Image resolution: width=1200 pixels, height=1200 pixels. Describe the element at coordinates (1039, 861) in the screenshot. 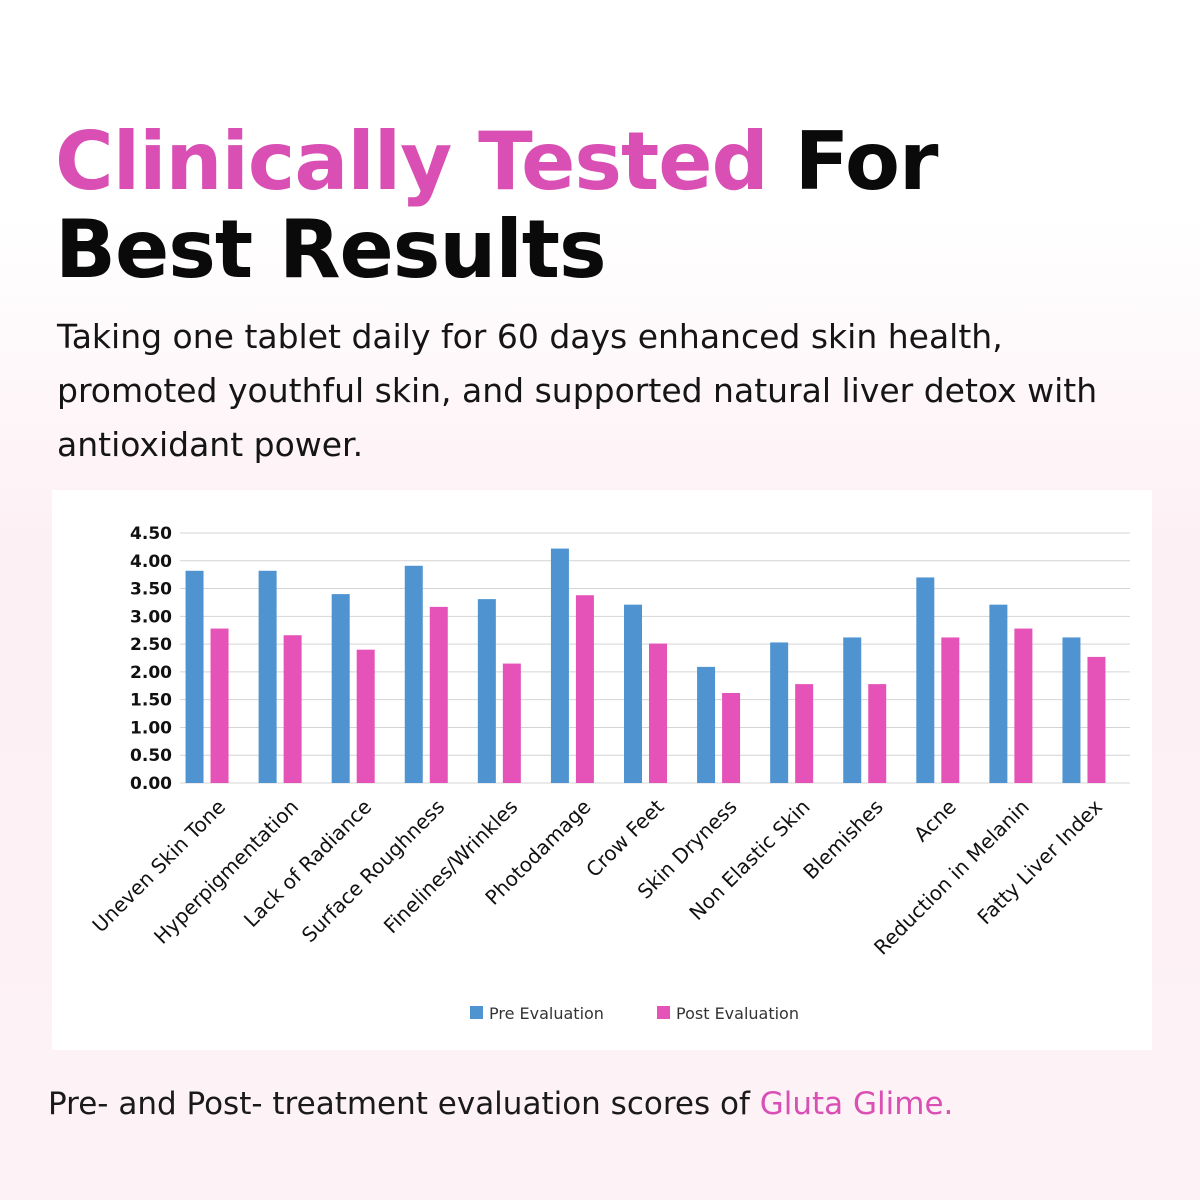

I see `x-tick-label: Fatty Liver Index` at that location.